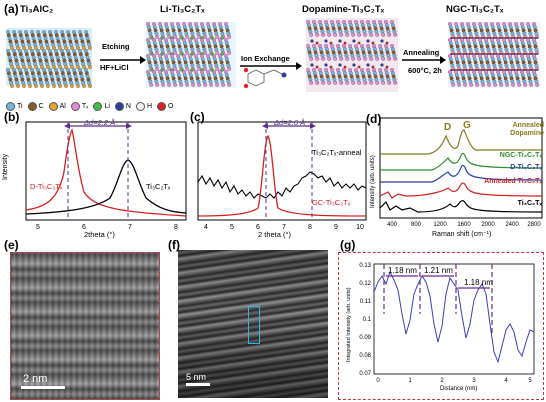 The height and width of the screenshot is (402, 546). Describe the element at coordinates (116, 46) in the screenshot. I see `step-etching-title: Etching` at that location.